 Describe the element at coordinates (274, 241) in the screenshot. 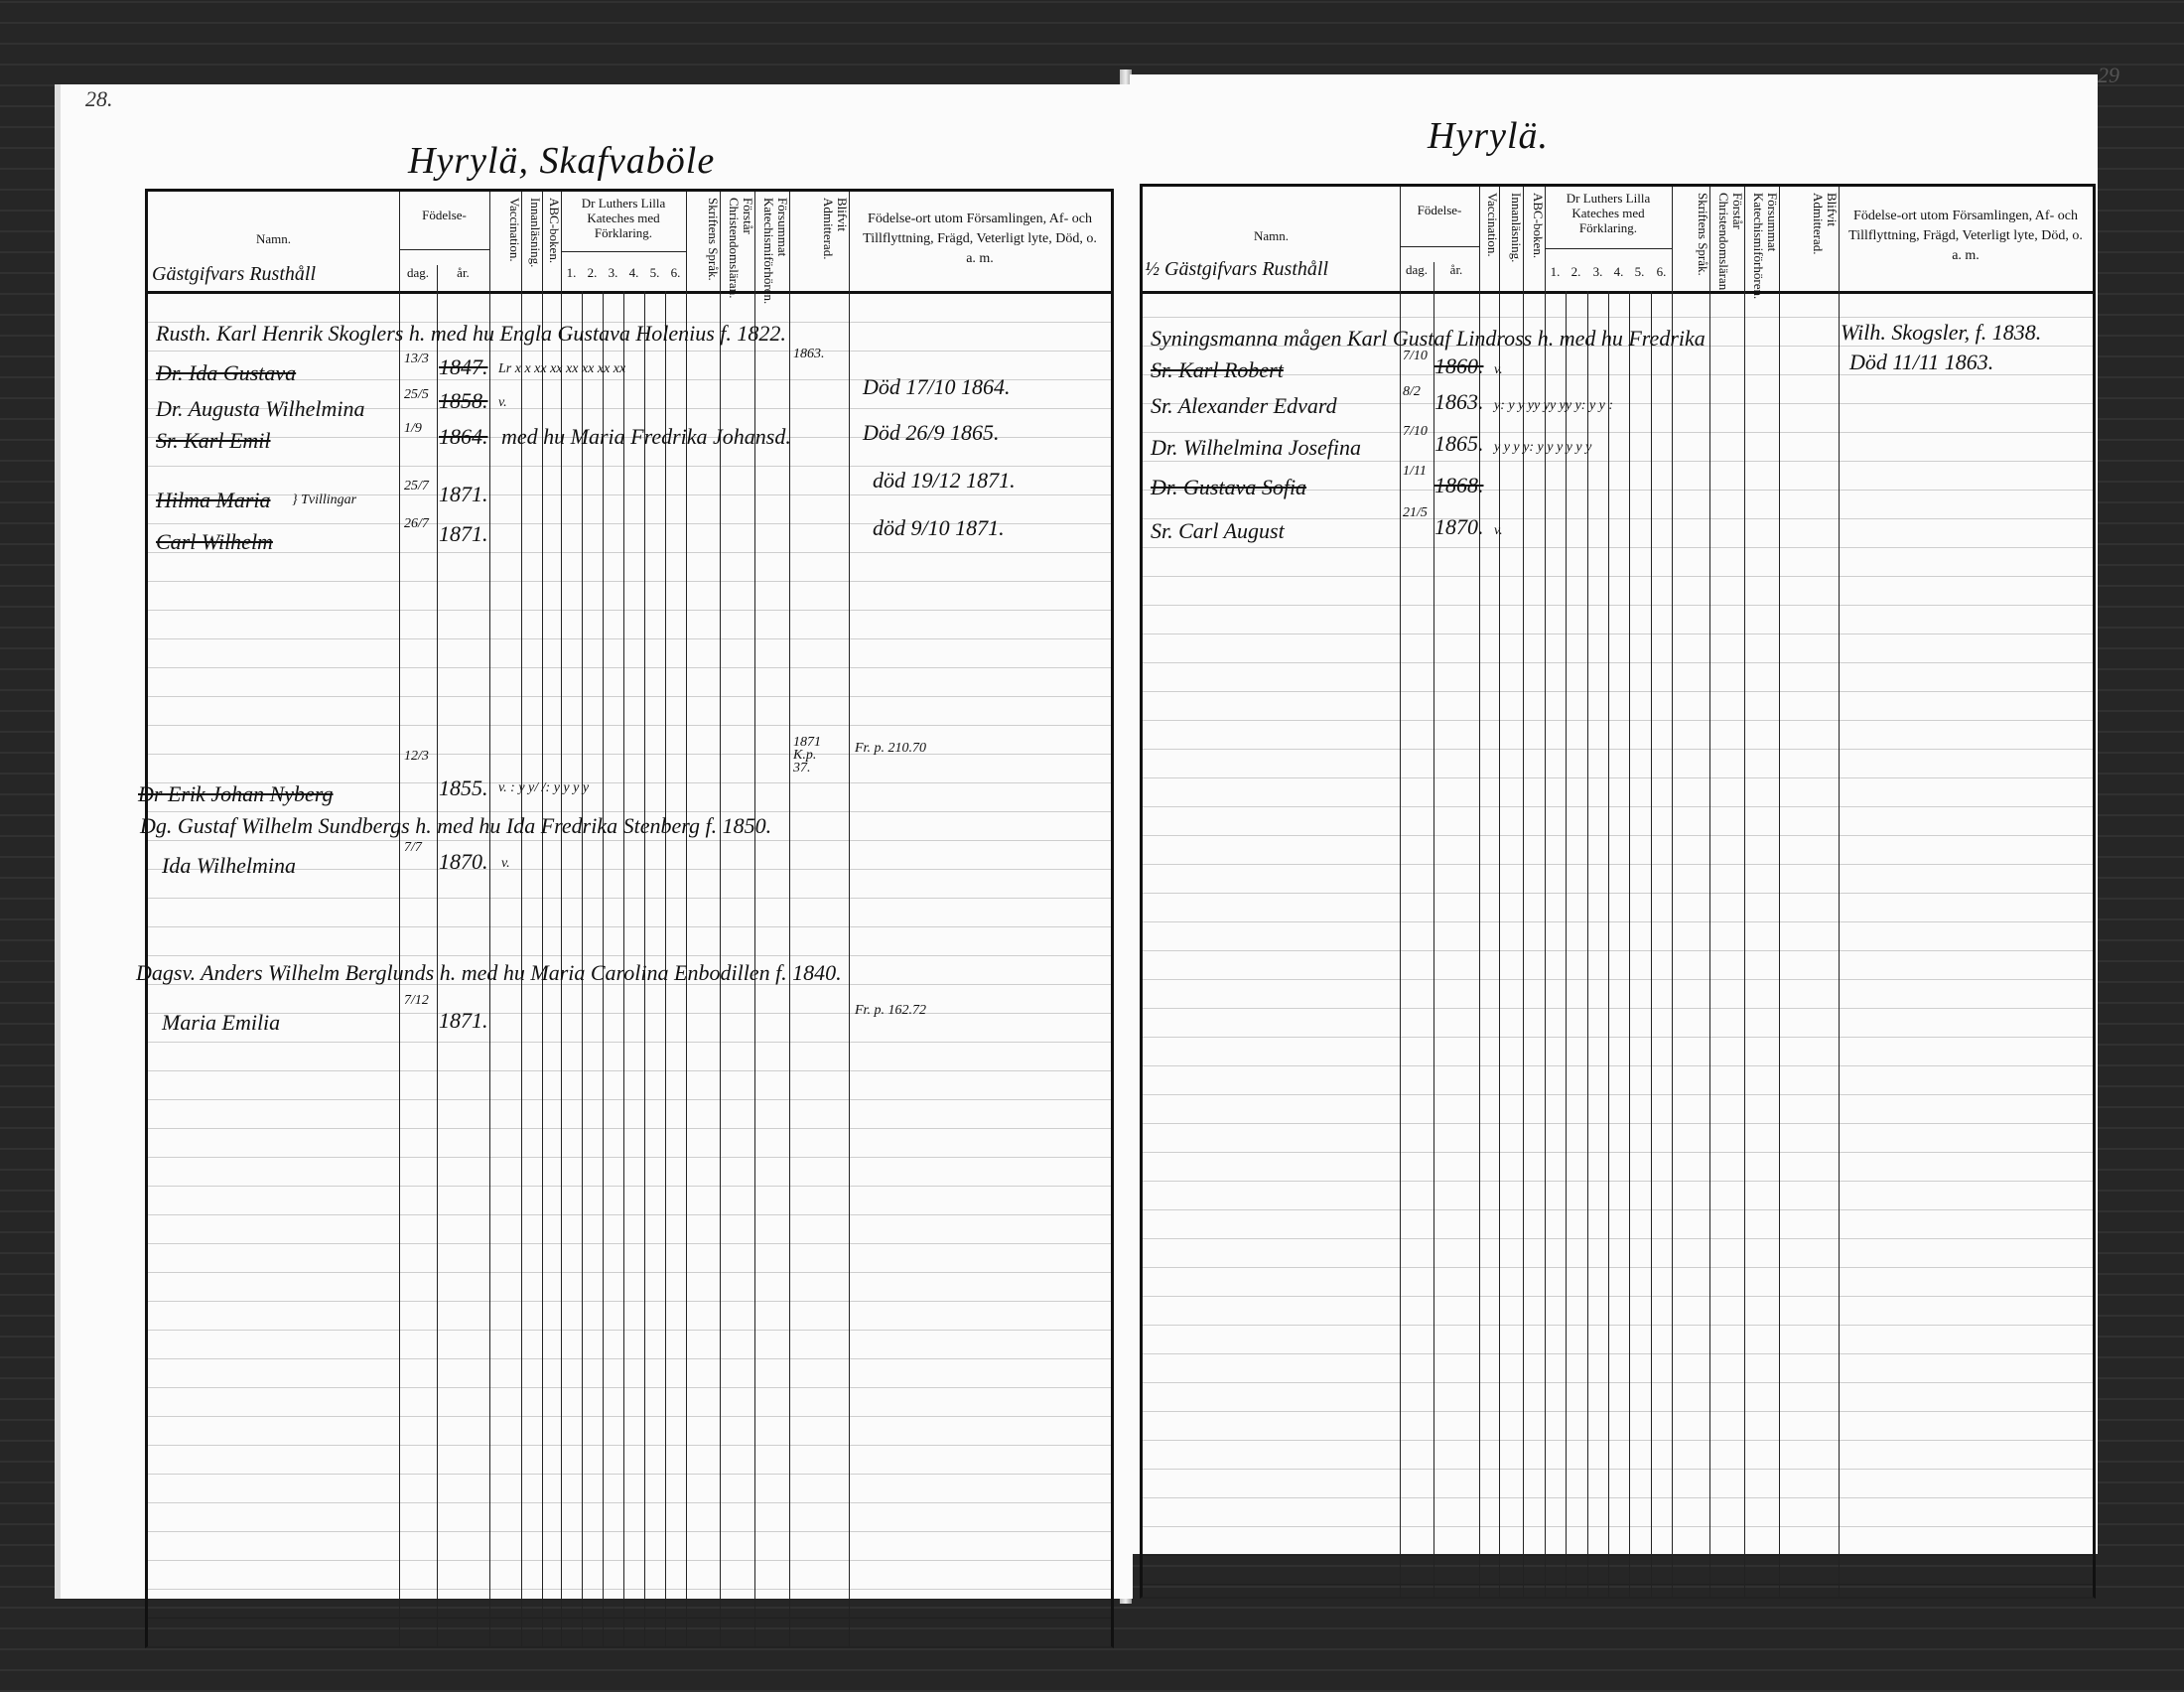

I see `header-namn: Namn. Gästgifvars Rusthåll` at that location.